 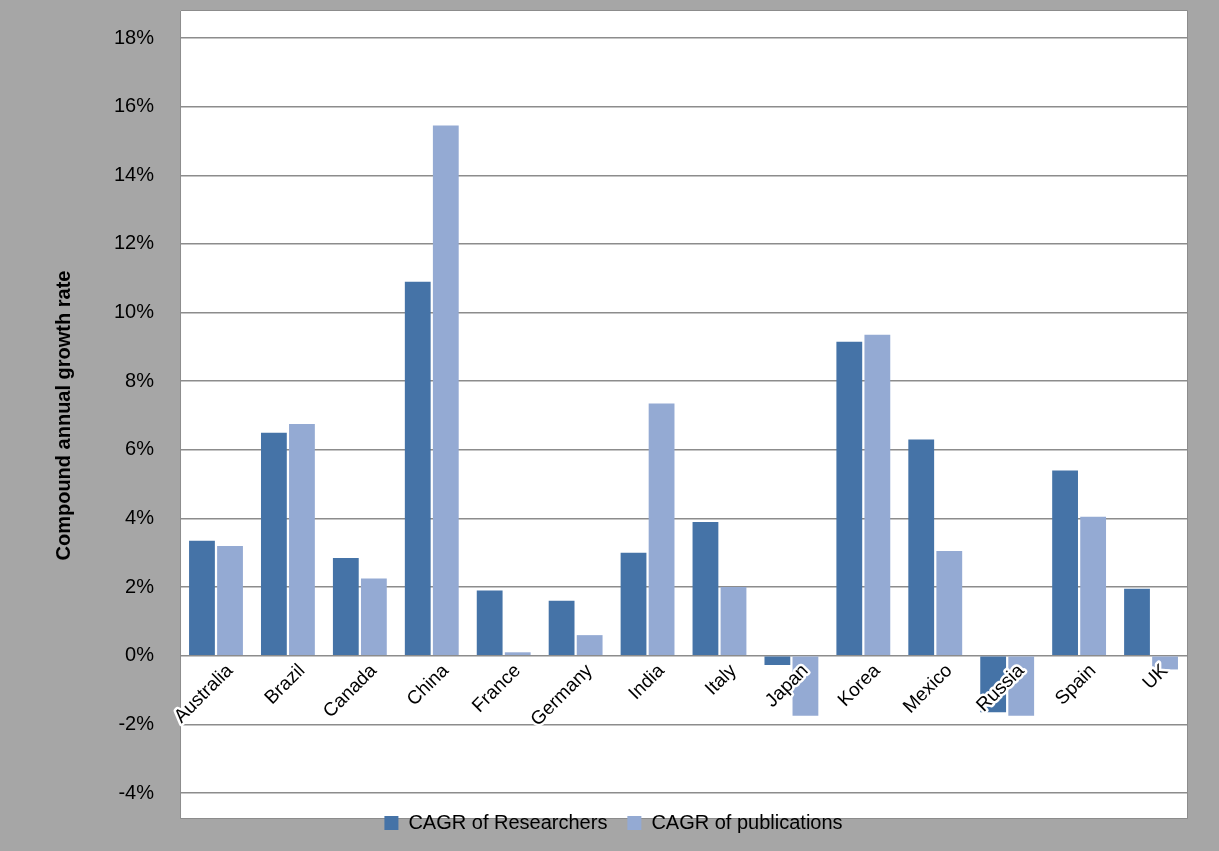 I want to click on y-tick-label: 14%, so click(x=134, y=173).